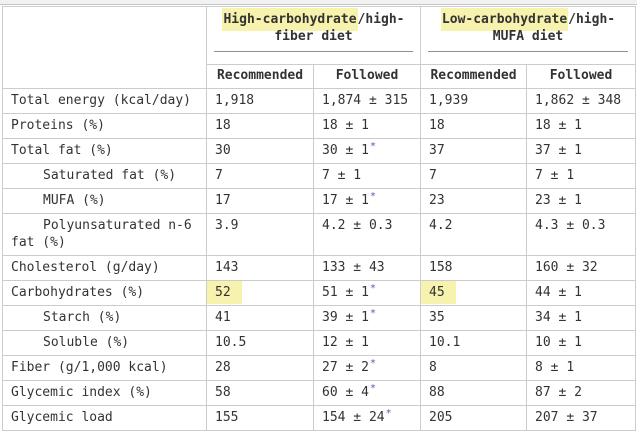  Describe the element at coordinates (260, 343) in the screenshot. I see `value-cell: 10.5` at that location.